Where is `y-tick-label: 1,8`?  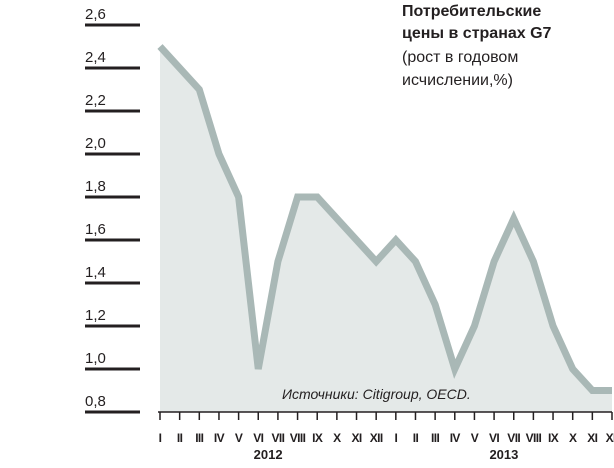
y-tick-label: 1,8 is located at coordinates (95, 186).